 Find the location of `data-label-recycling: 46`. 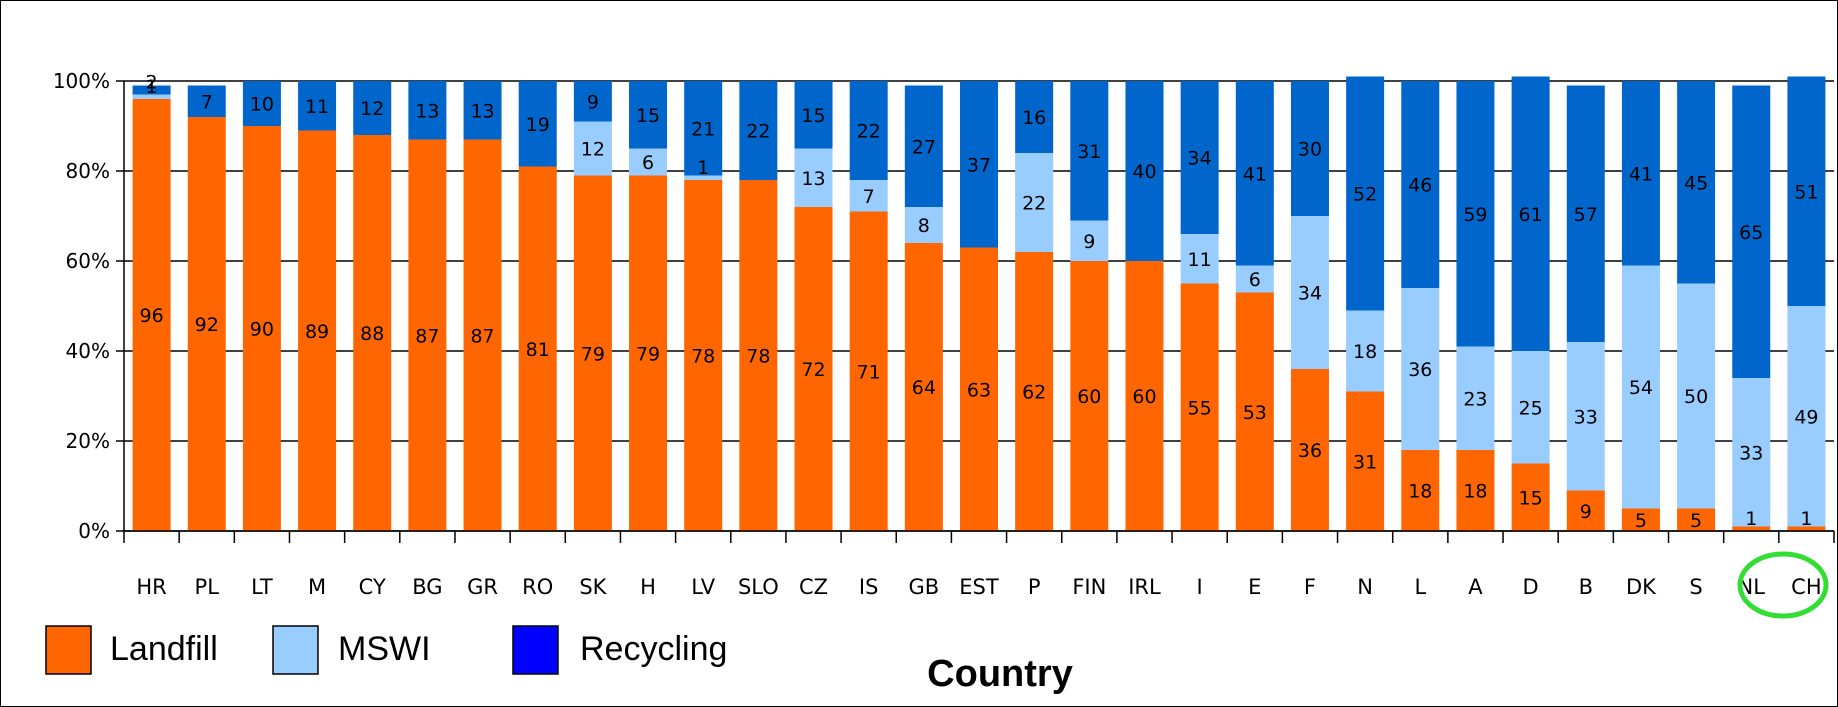

data-label-recycling: 46 is located at coordinates (1420, 186).